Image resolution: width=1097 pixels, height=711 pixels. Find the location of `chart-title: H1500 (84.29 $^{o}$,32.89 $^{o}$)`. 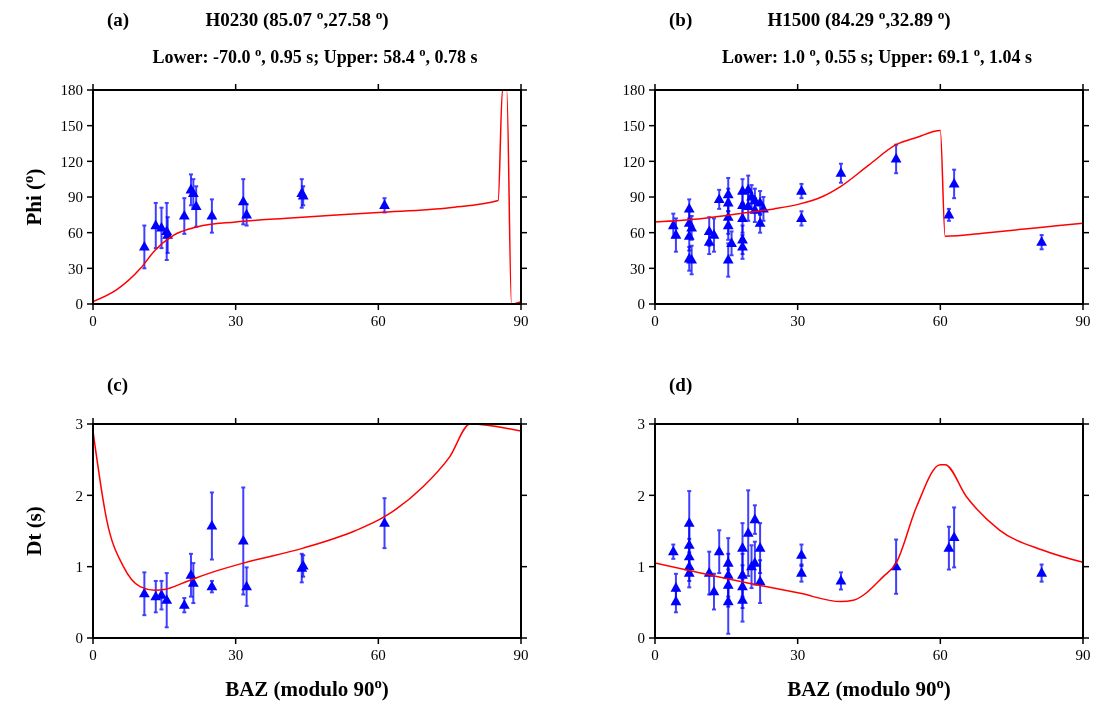

chart-title: H1500 (84.29 $^{o}$,32.89 $^{o}$) is located at coordinates (859, 18).